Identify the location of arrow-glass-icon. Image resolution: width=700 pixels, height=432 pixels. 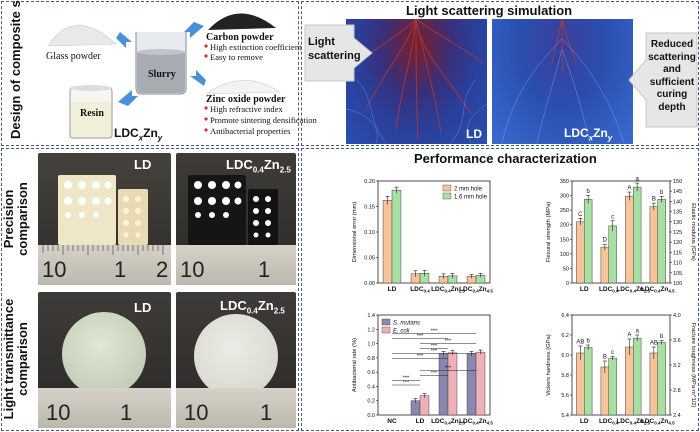
(124, 40).